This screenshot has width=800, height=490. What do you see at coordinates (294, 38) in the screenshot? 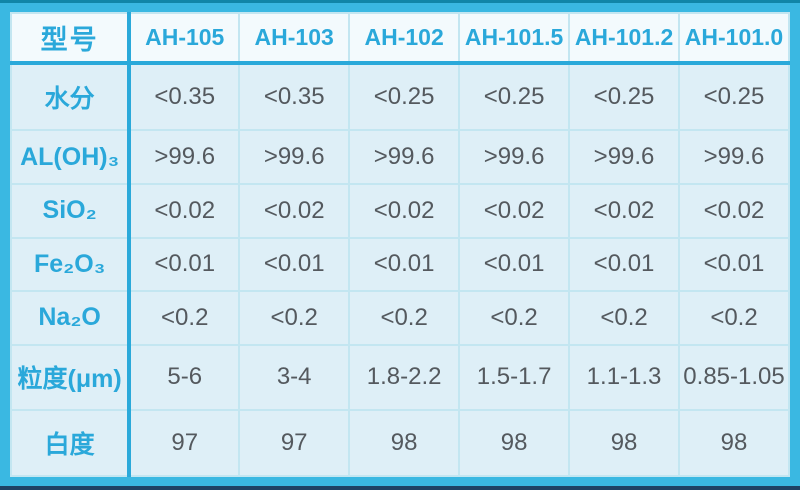
I see `header-cell-ah103: AH-103` at bounding box center [294, 38].